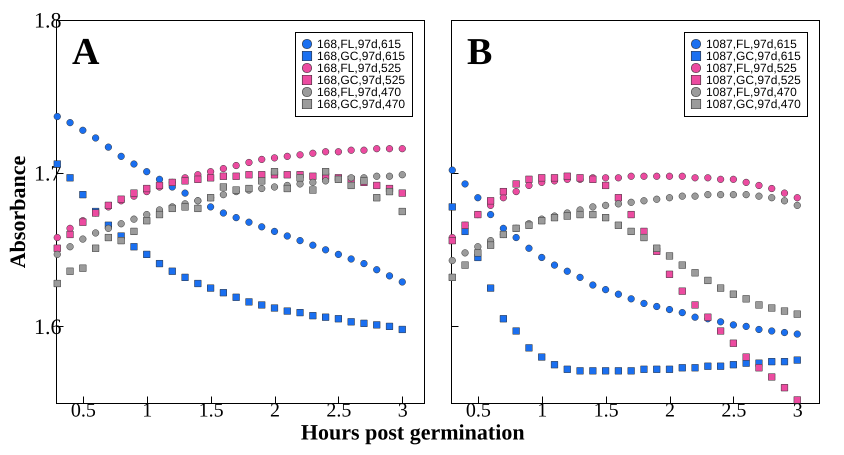  I want to click on legend-label: 1087,GC,97d,615, so click(754, 56).